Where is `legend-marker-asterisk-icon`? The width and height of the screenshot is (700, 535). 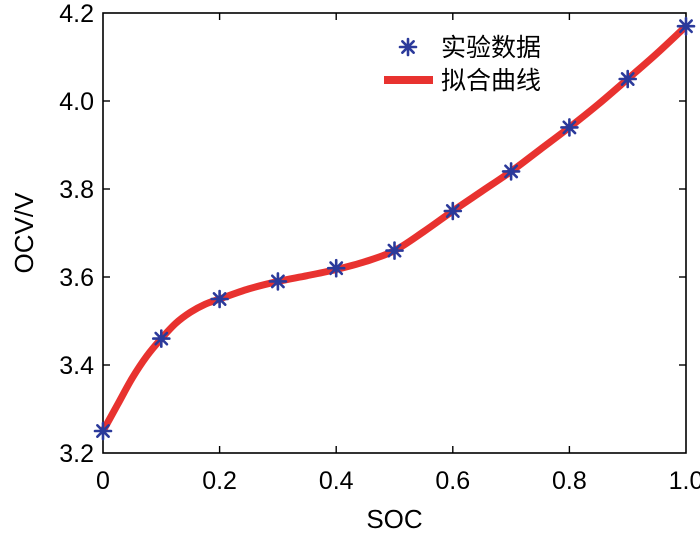
legend-marker-asterisk-icon is located at coordinates (408, 47).